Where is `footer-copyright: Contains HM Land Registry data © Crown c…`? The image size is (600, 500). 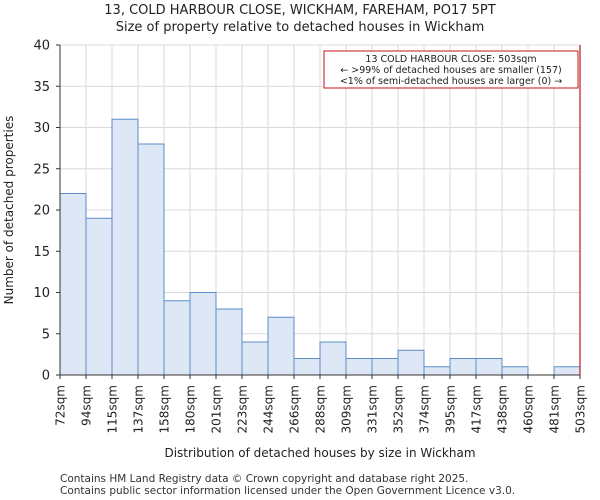 footer-copyright: Contains HM Land Registry data © Crown c… is located at coordinates (264, 479).